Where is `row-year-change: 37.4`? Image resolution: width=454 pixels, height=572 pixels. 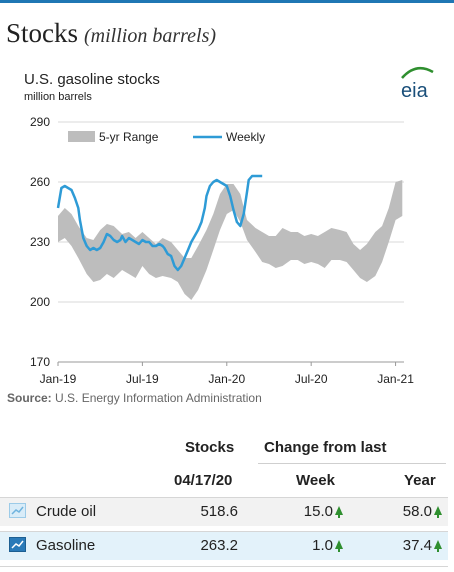 row-year-change: 37.4 is located at coordinates (422, 545).